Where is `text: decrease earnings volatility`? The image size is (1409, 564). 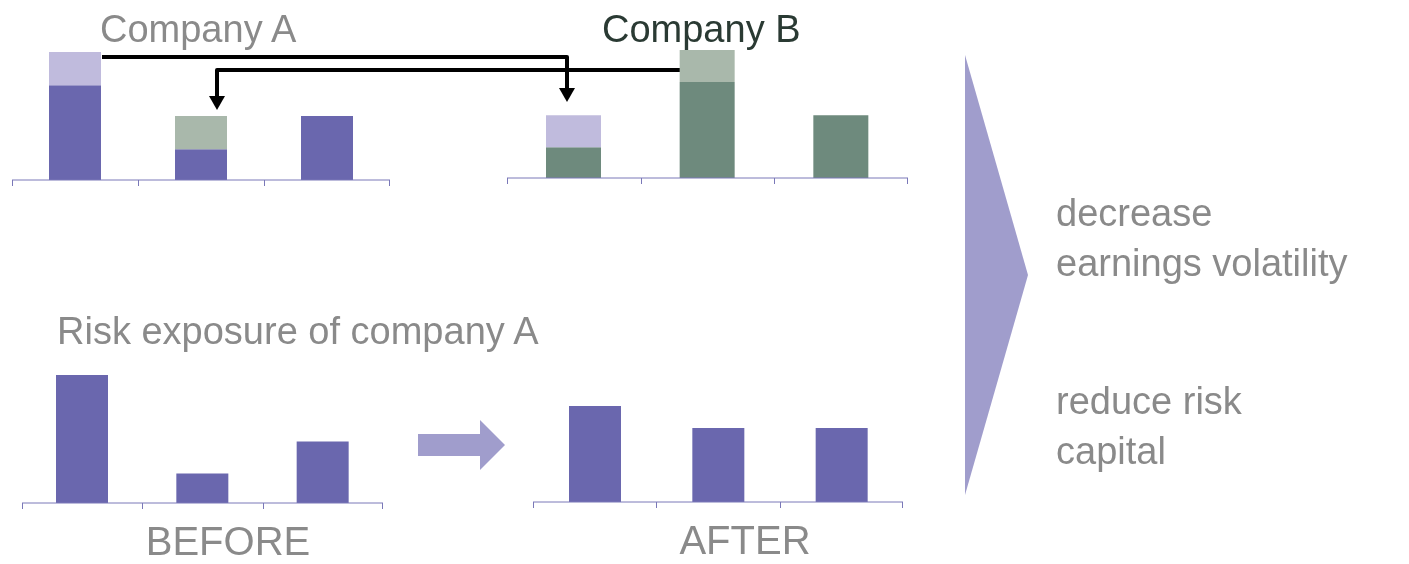
text: decrease earnings volatility is located at coordinates (1202, 238).